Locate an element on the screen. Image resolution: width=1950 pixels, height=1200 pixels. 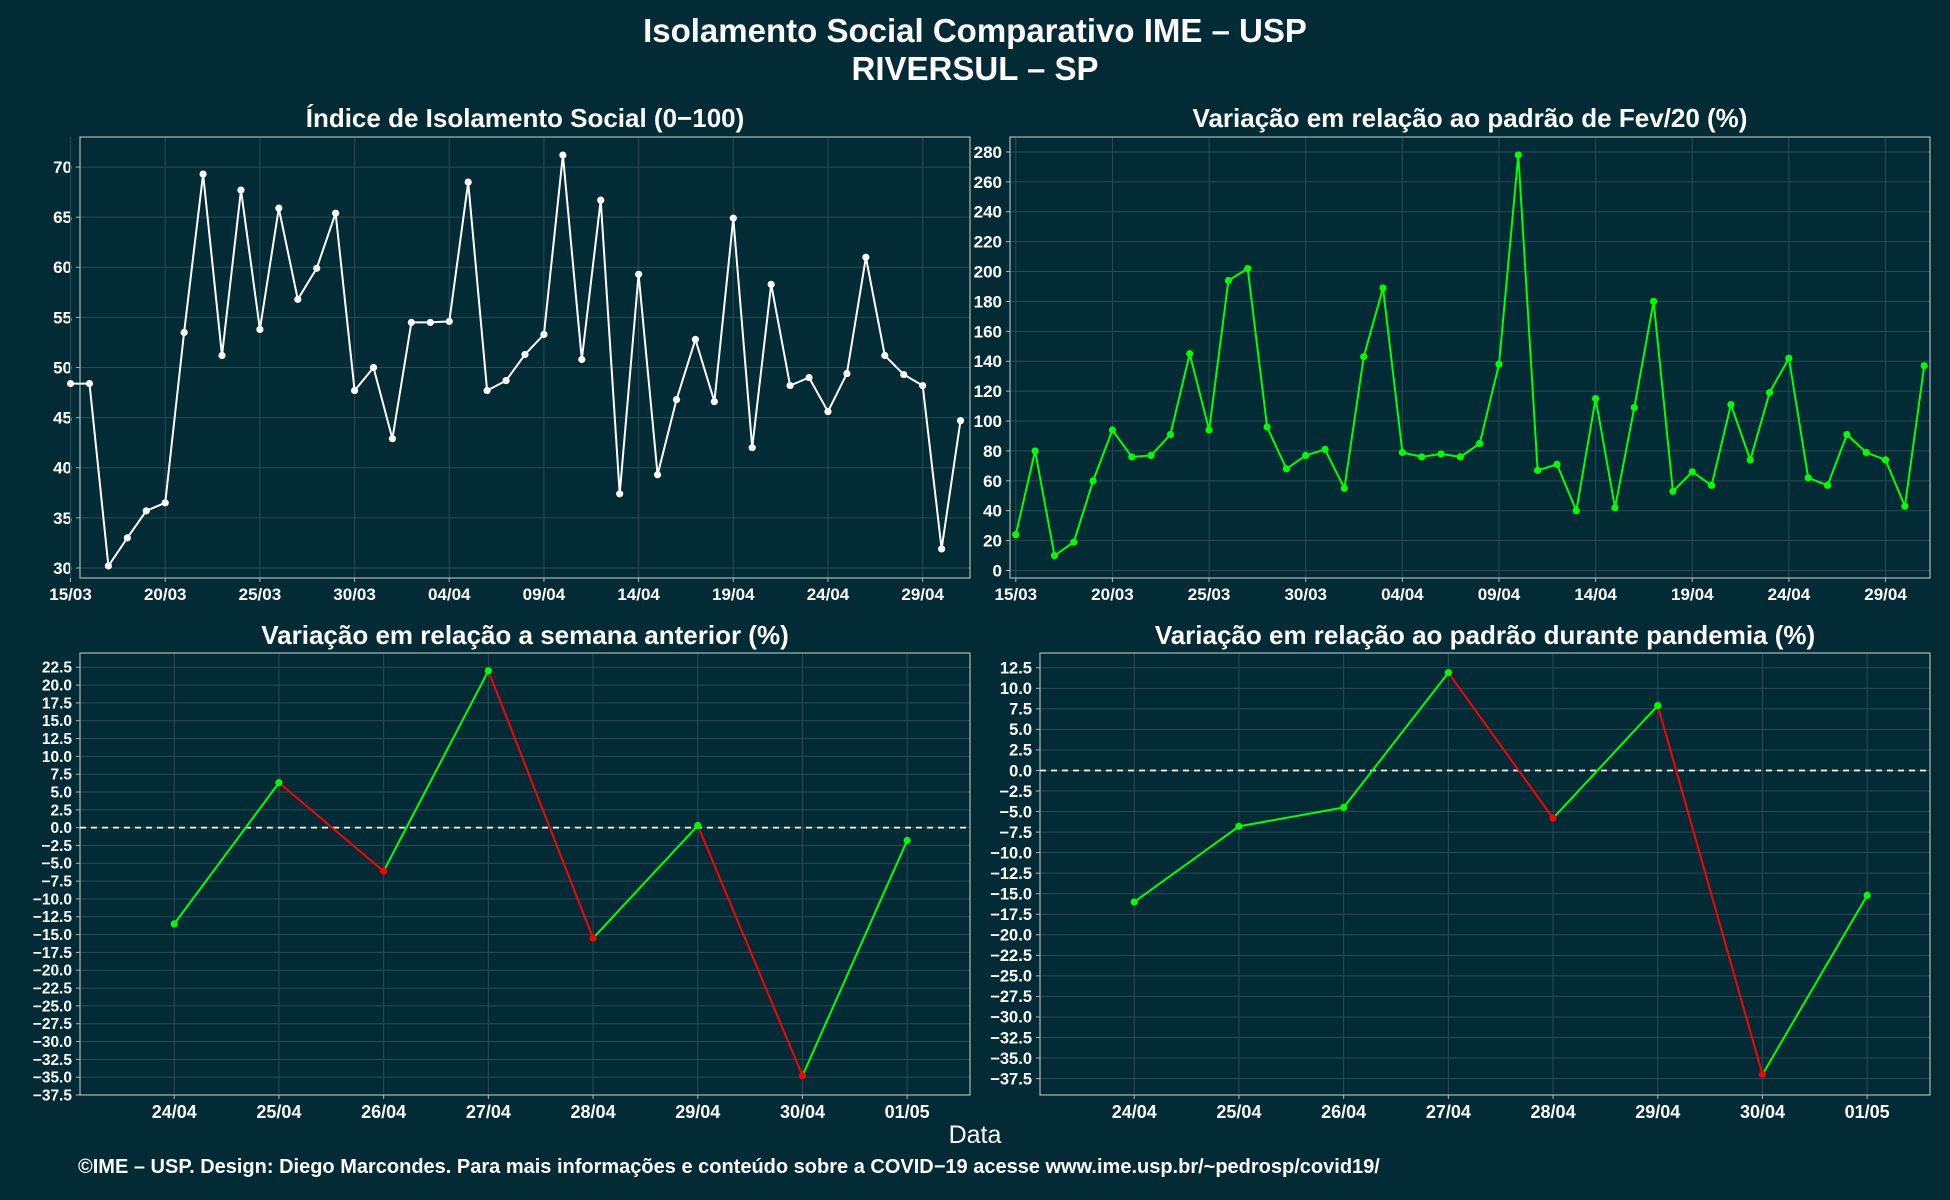
x-tick-label: 24/04 is located at coordinates (1134, 1112).